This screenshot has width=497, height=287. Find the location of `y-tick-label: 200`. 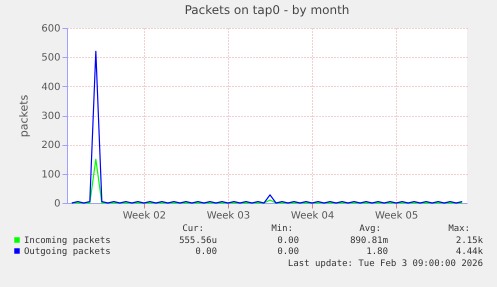

y-tick-label: 200 is located at coordinates (50, 146).